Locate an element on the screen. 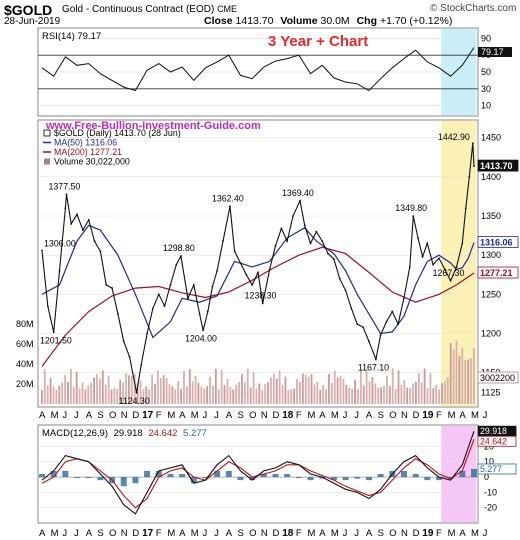 The width and height of the screenshot is (520, 540). price-value-tag-text: 1316.06 is located at coordinates (496, 243).